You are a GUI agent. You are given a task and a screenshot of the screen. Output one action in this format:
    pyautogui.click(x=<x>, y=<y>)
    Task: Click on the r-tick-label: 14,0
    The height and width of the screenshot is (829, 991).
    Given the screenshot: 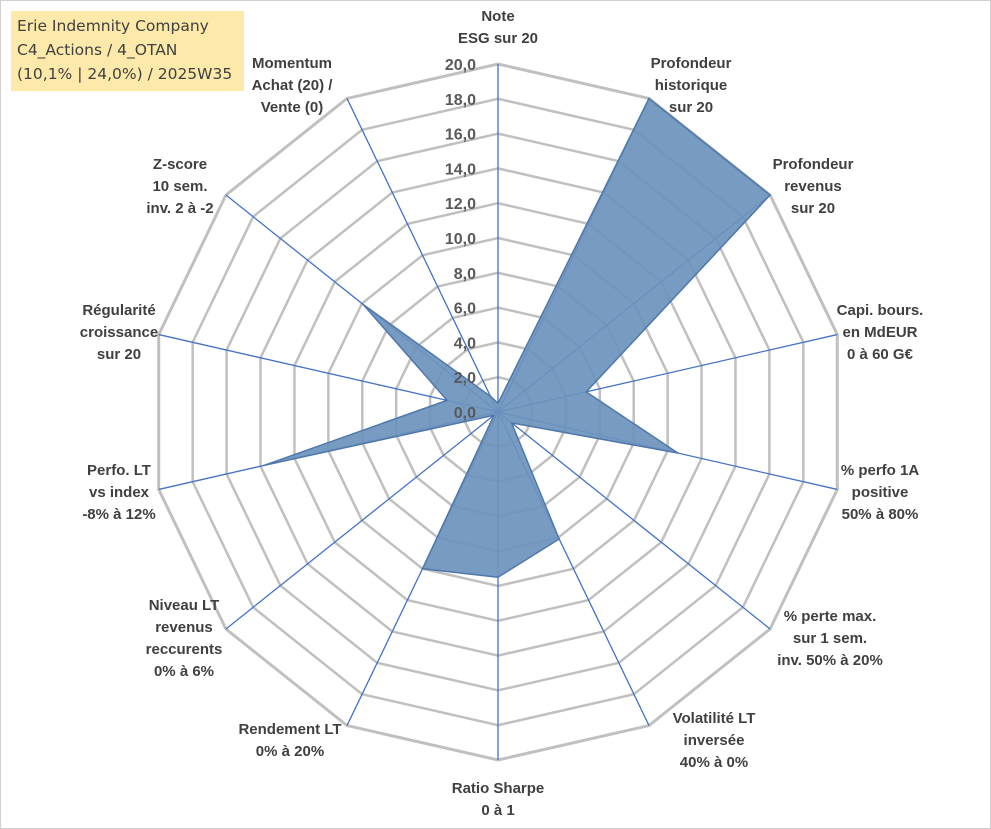 What is the action you would take?
    pyautogui.click(x=460, y=169)
    